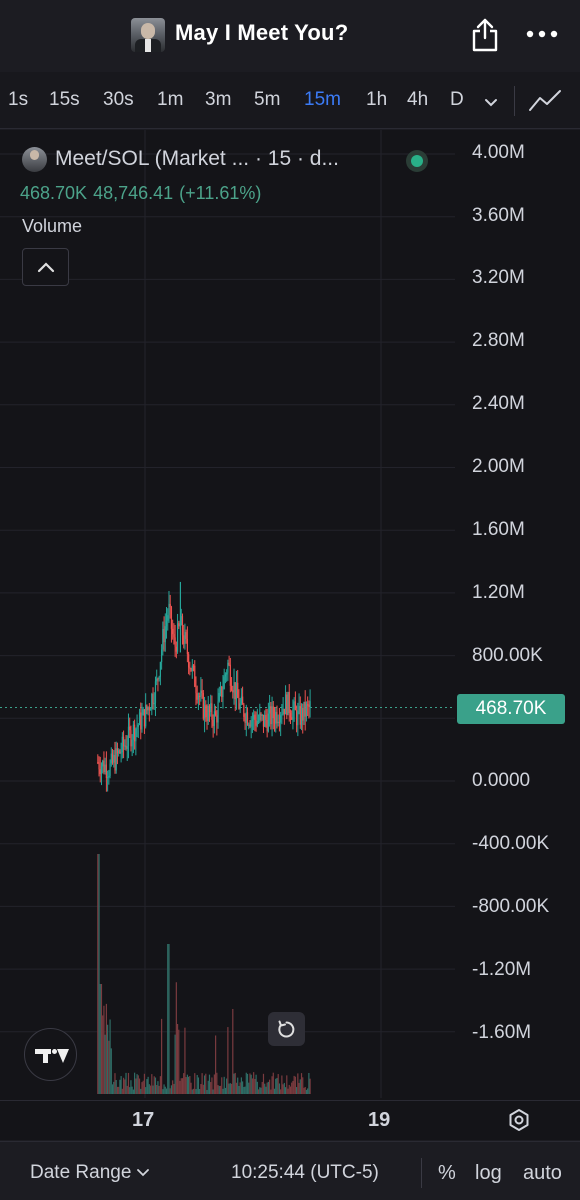 Image resolution: width=580 pixels, height=1200 pixels. What do you see at coordinates (542, 1173) in the screenshot?
I see `auto-scale-button: auto` at bounding box center [542, 1173].